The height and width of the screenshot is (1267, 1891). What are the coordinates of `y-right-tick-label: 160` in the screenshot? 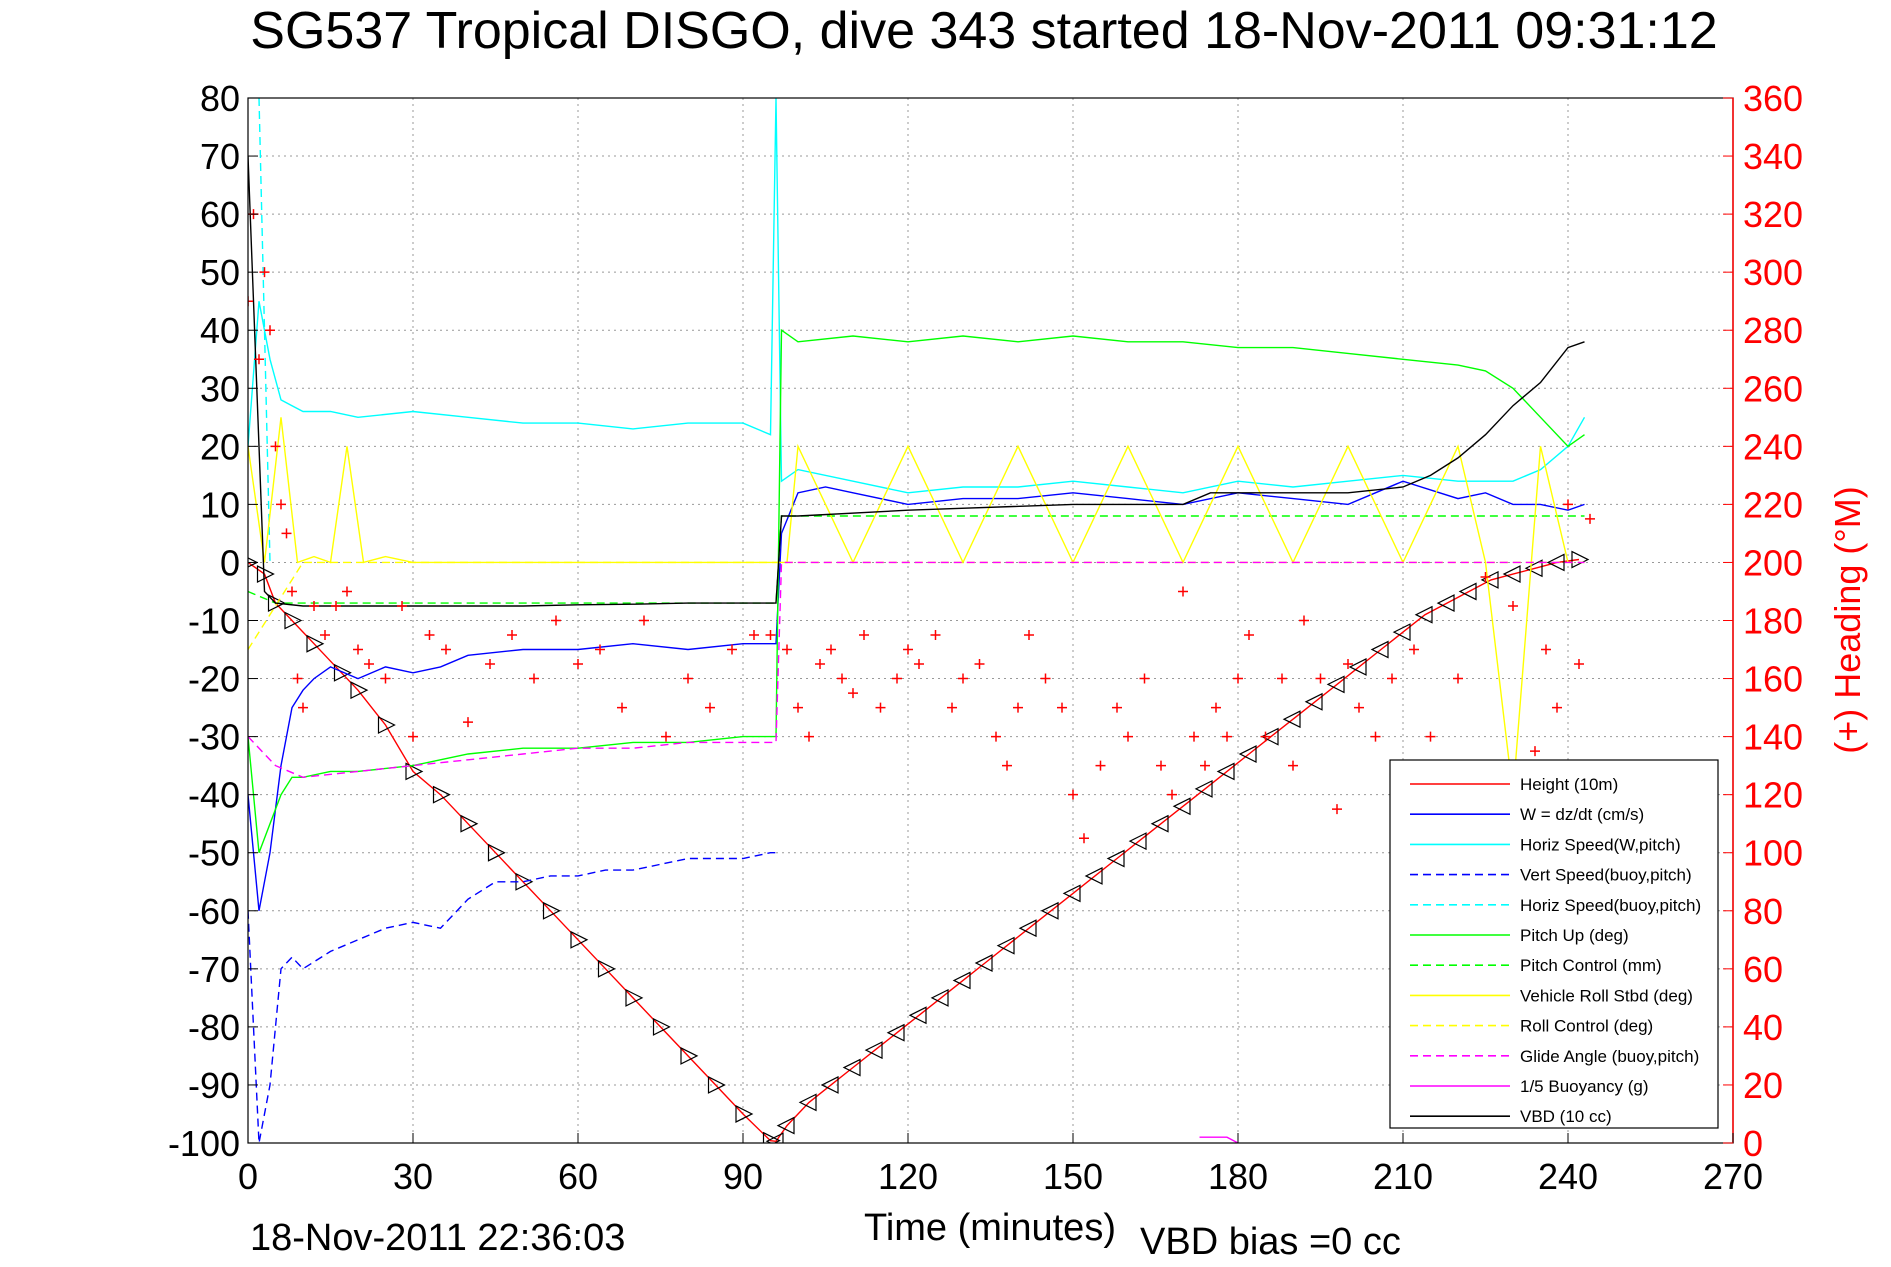 It's located at (1773, 679).